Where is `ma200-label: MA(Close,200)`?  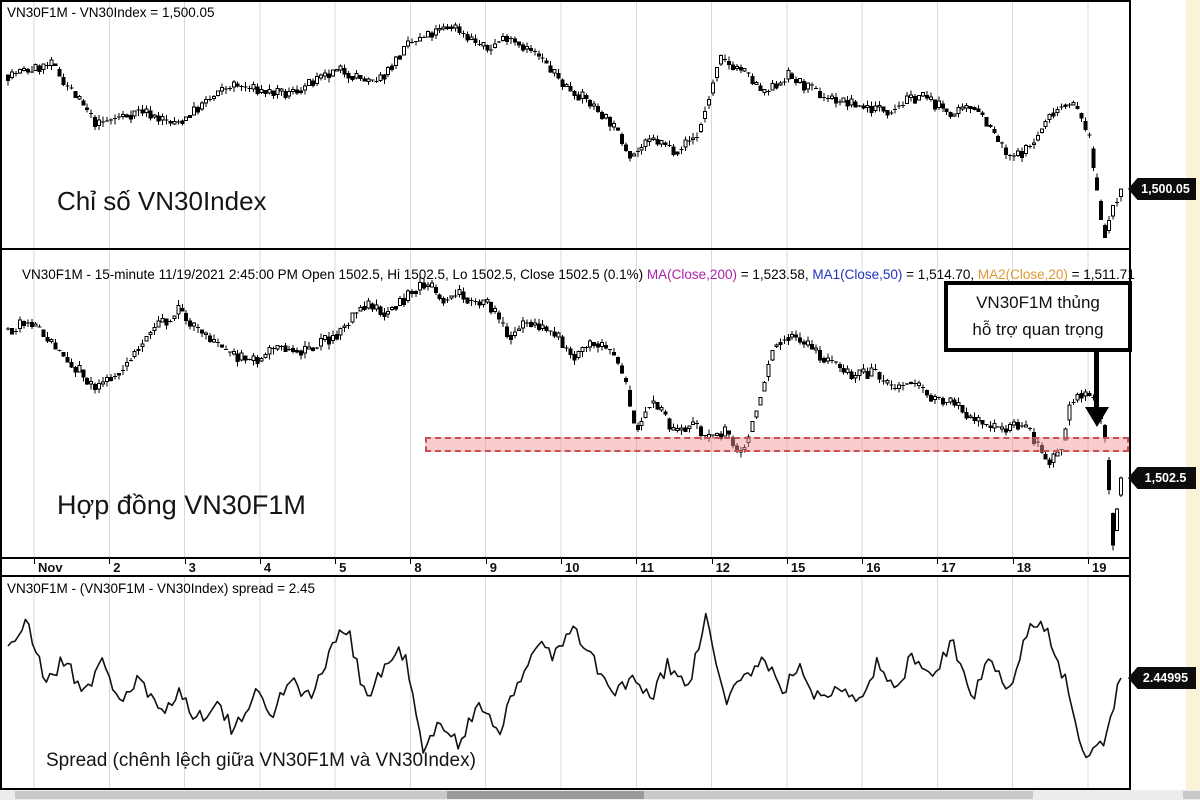 ma200-label: MA(Close,200) is located at coordinates (691, 274).